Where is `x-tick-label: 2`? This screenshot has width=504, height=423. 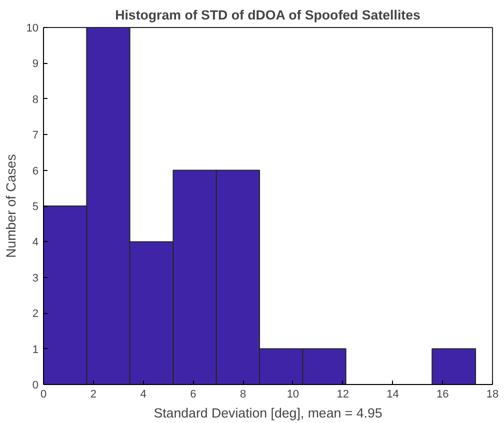
x-tick-label: 2 is located at coordinates (93, 394).